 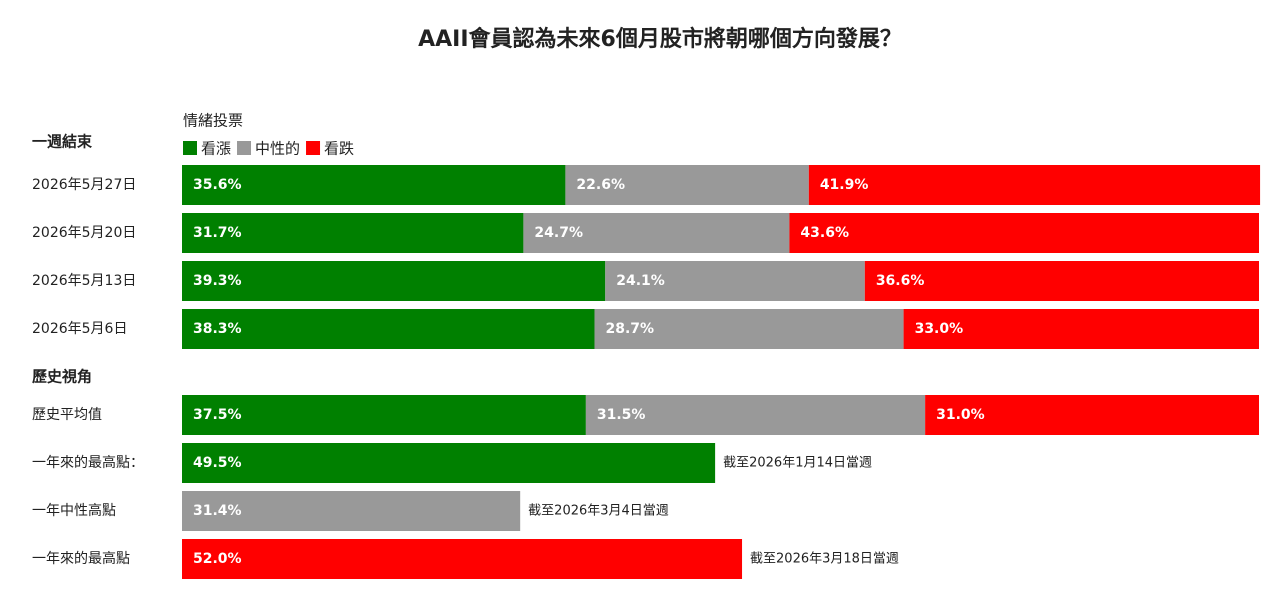 I want to click on value-label: 37.5%, so click(x=217, y=415).